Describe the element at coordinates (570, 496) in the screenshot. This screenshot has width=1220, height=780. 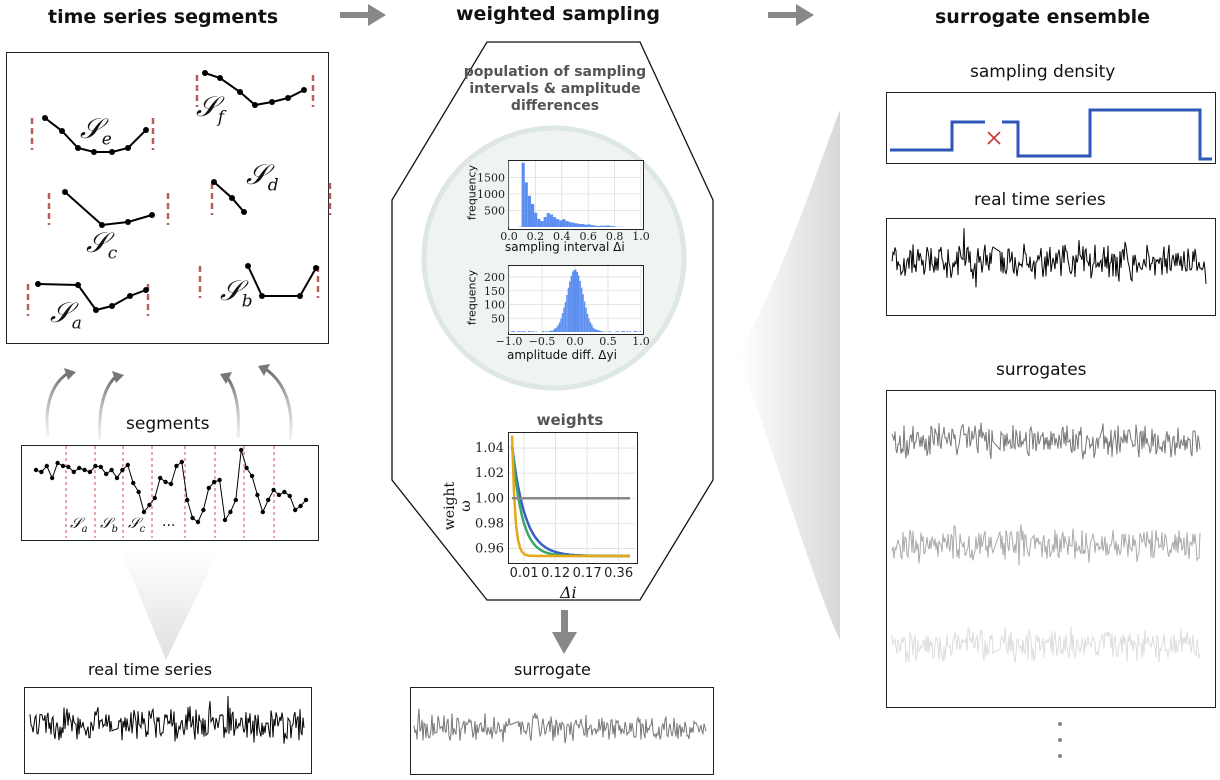
I see `weight-curve` at that location.